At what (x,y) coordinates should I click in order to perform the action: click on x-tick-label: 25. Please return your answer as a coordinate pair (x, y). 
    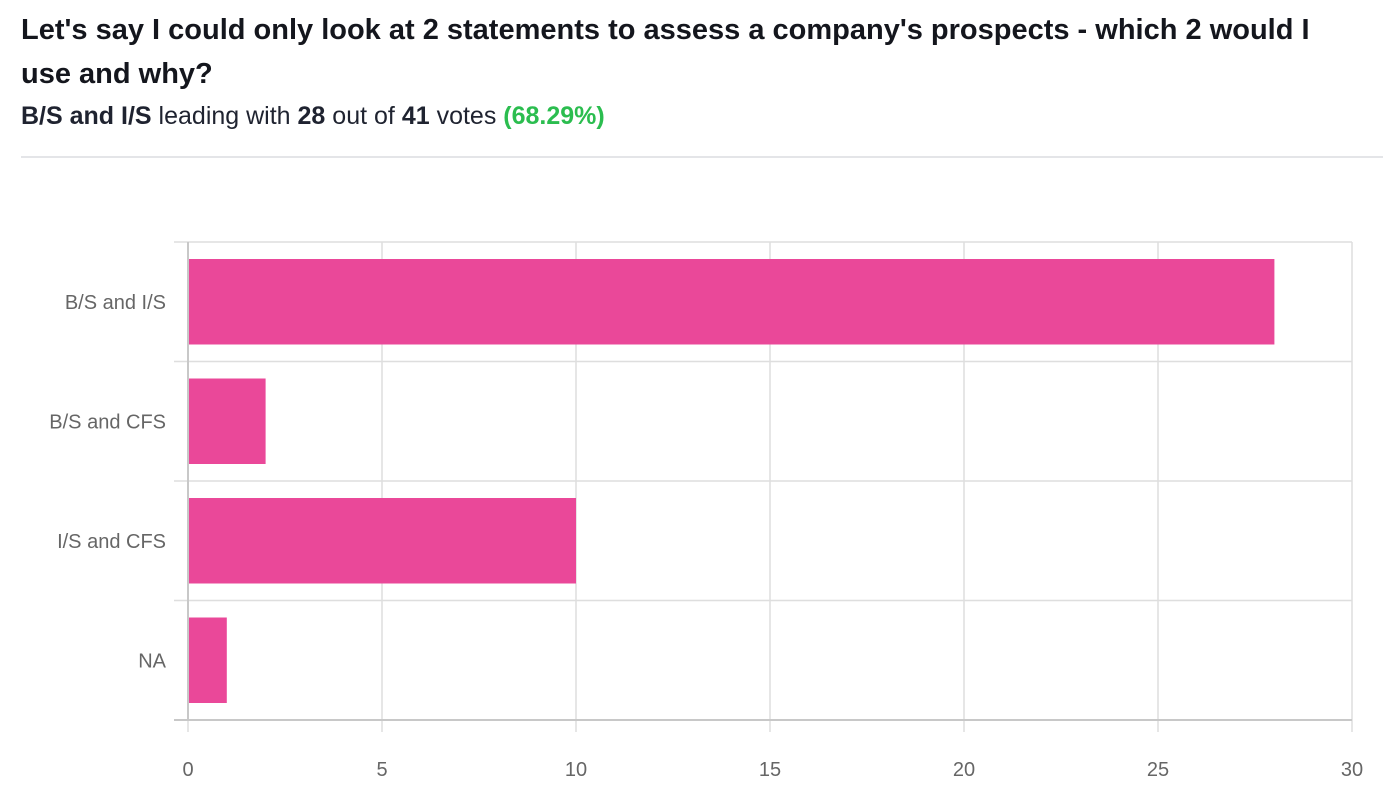
    Looking at the image, I should click on (1158, 770).